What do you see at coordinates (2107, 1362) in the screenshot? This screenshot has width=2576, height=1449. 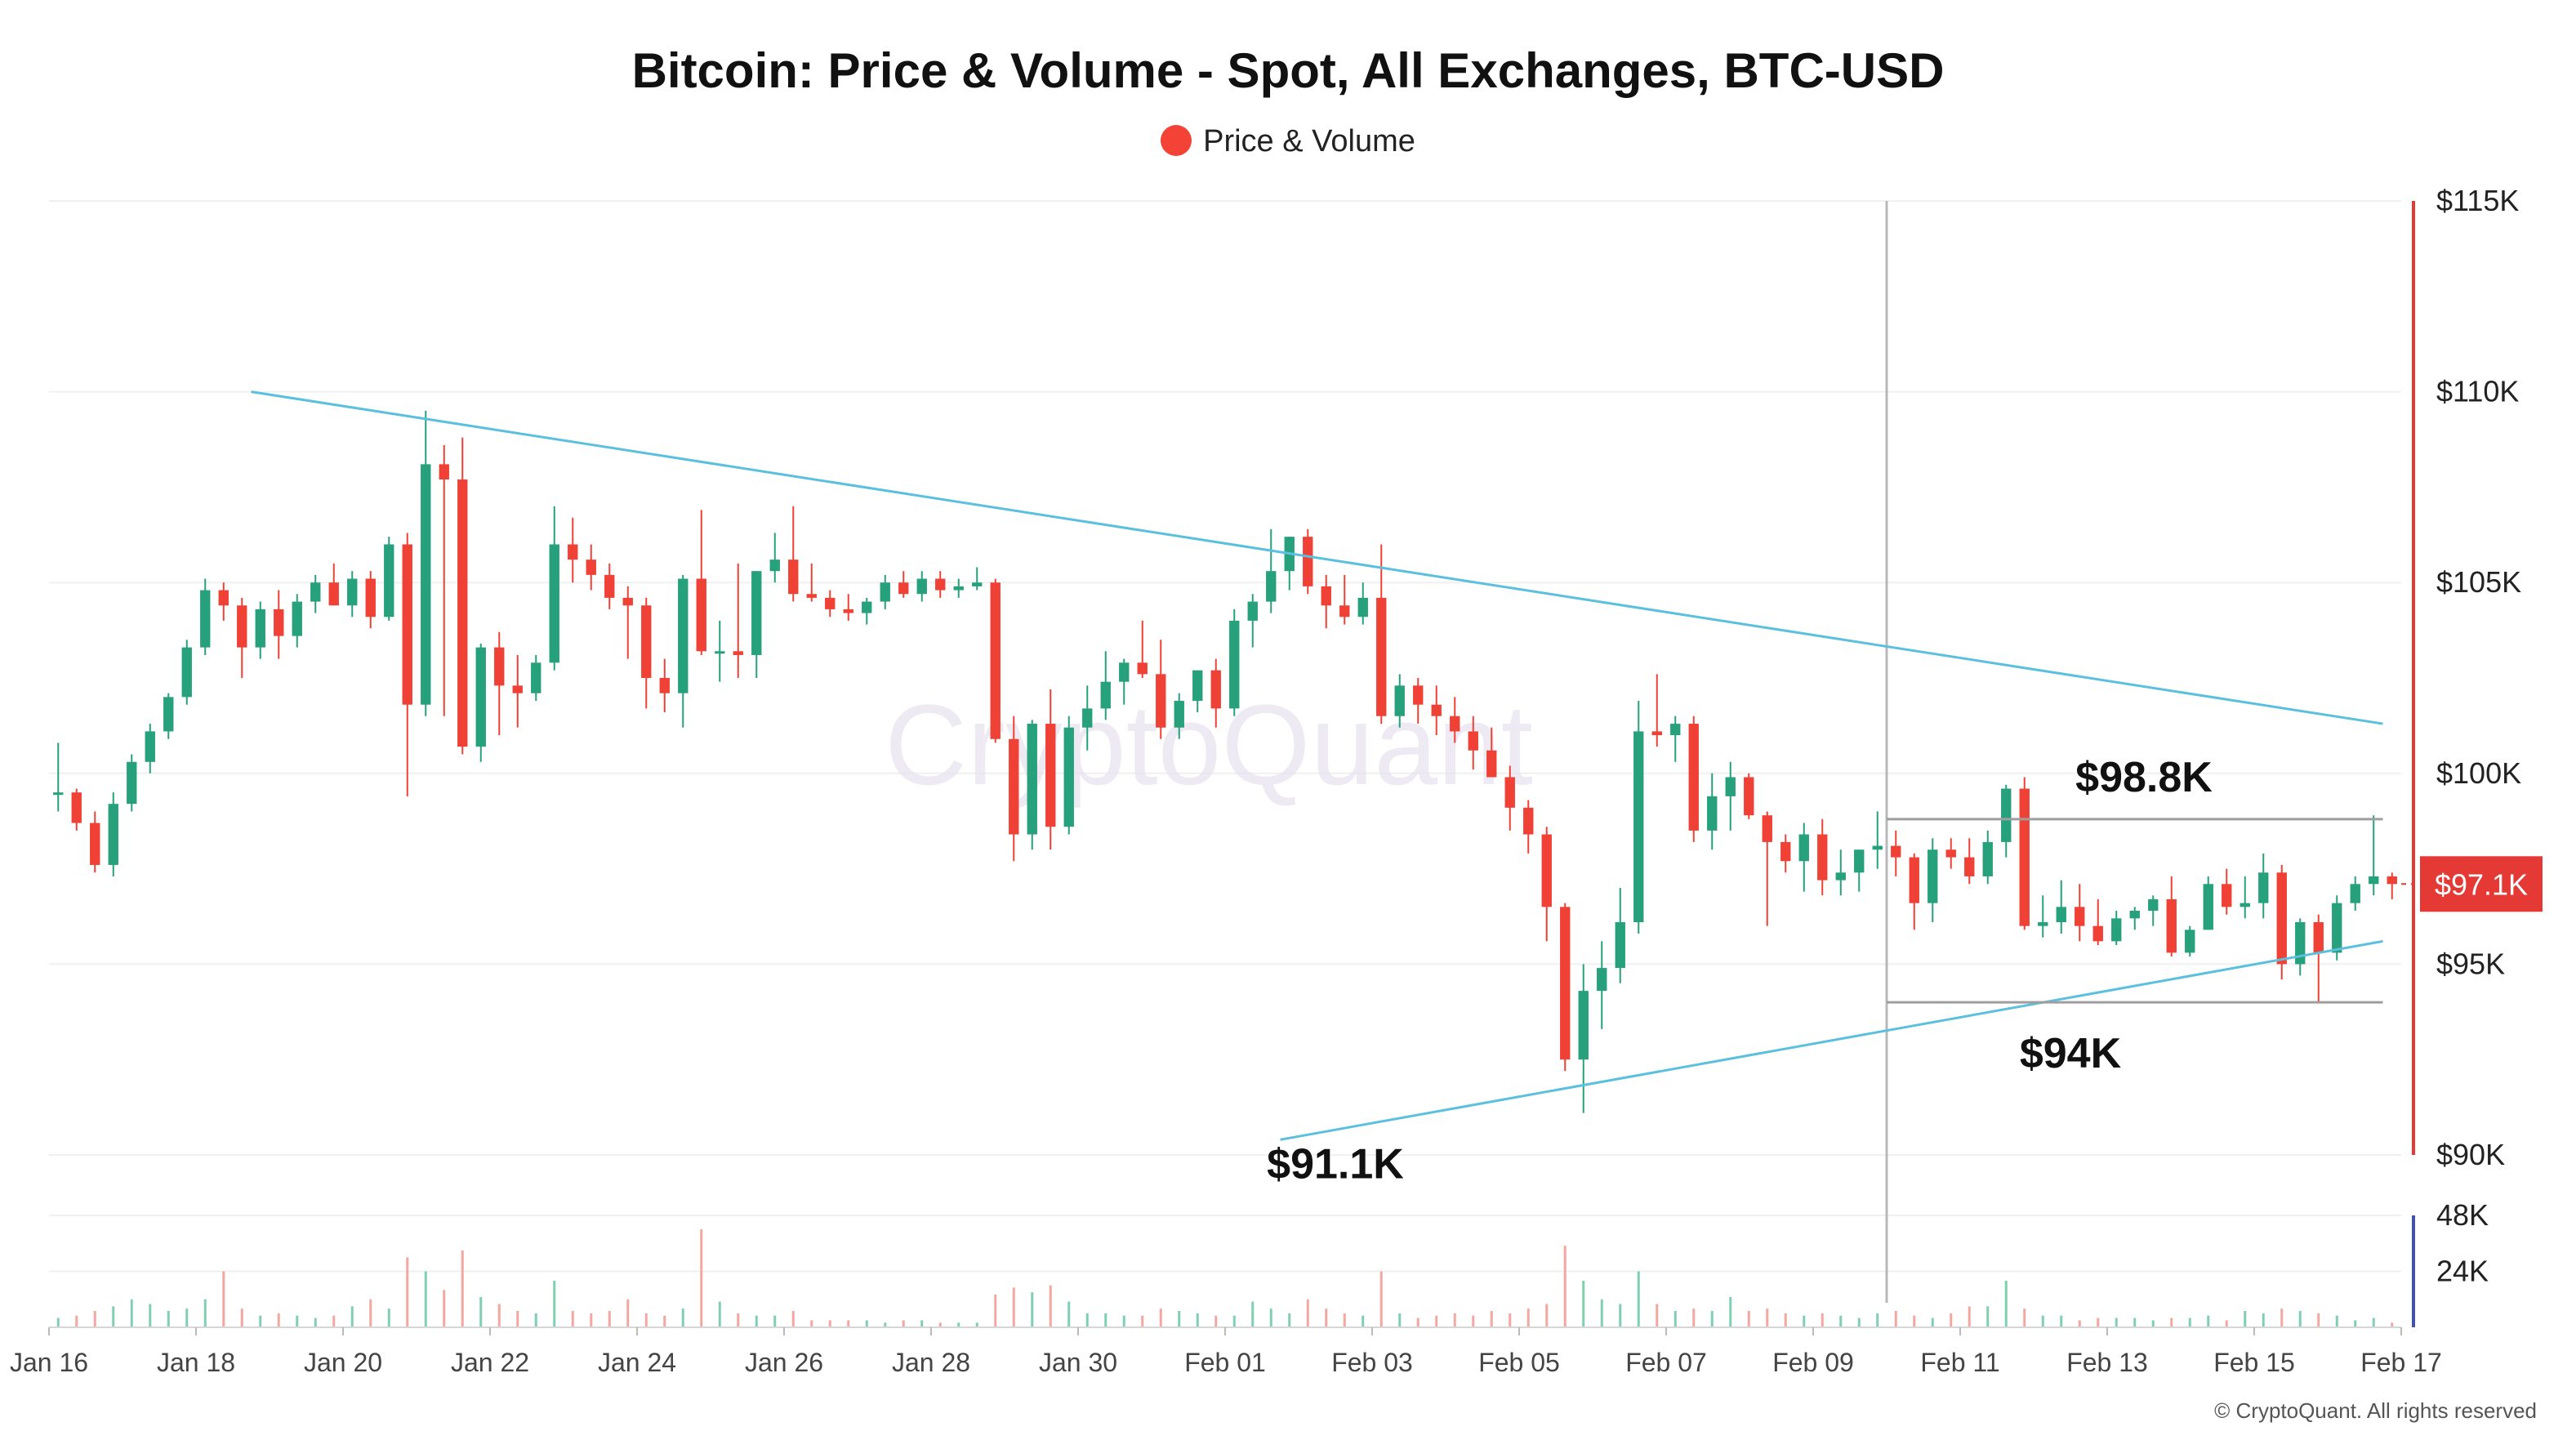 I see `x-tick-label: Feb 13` at bounding box center [2107, 1362].